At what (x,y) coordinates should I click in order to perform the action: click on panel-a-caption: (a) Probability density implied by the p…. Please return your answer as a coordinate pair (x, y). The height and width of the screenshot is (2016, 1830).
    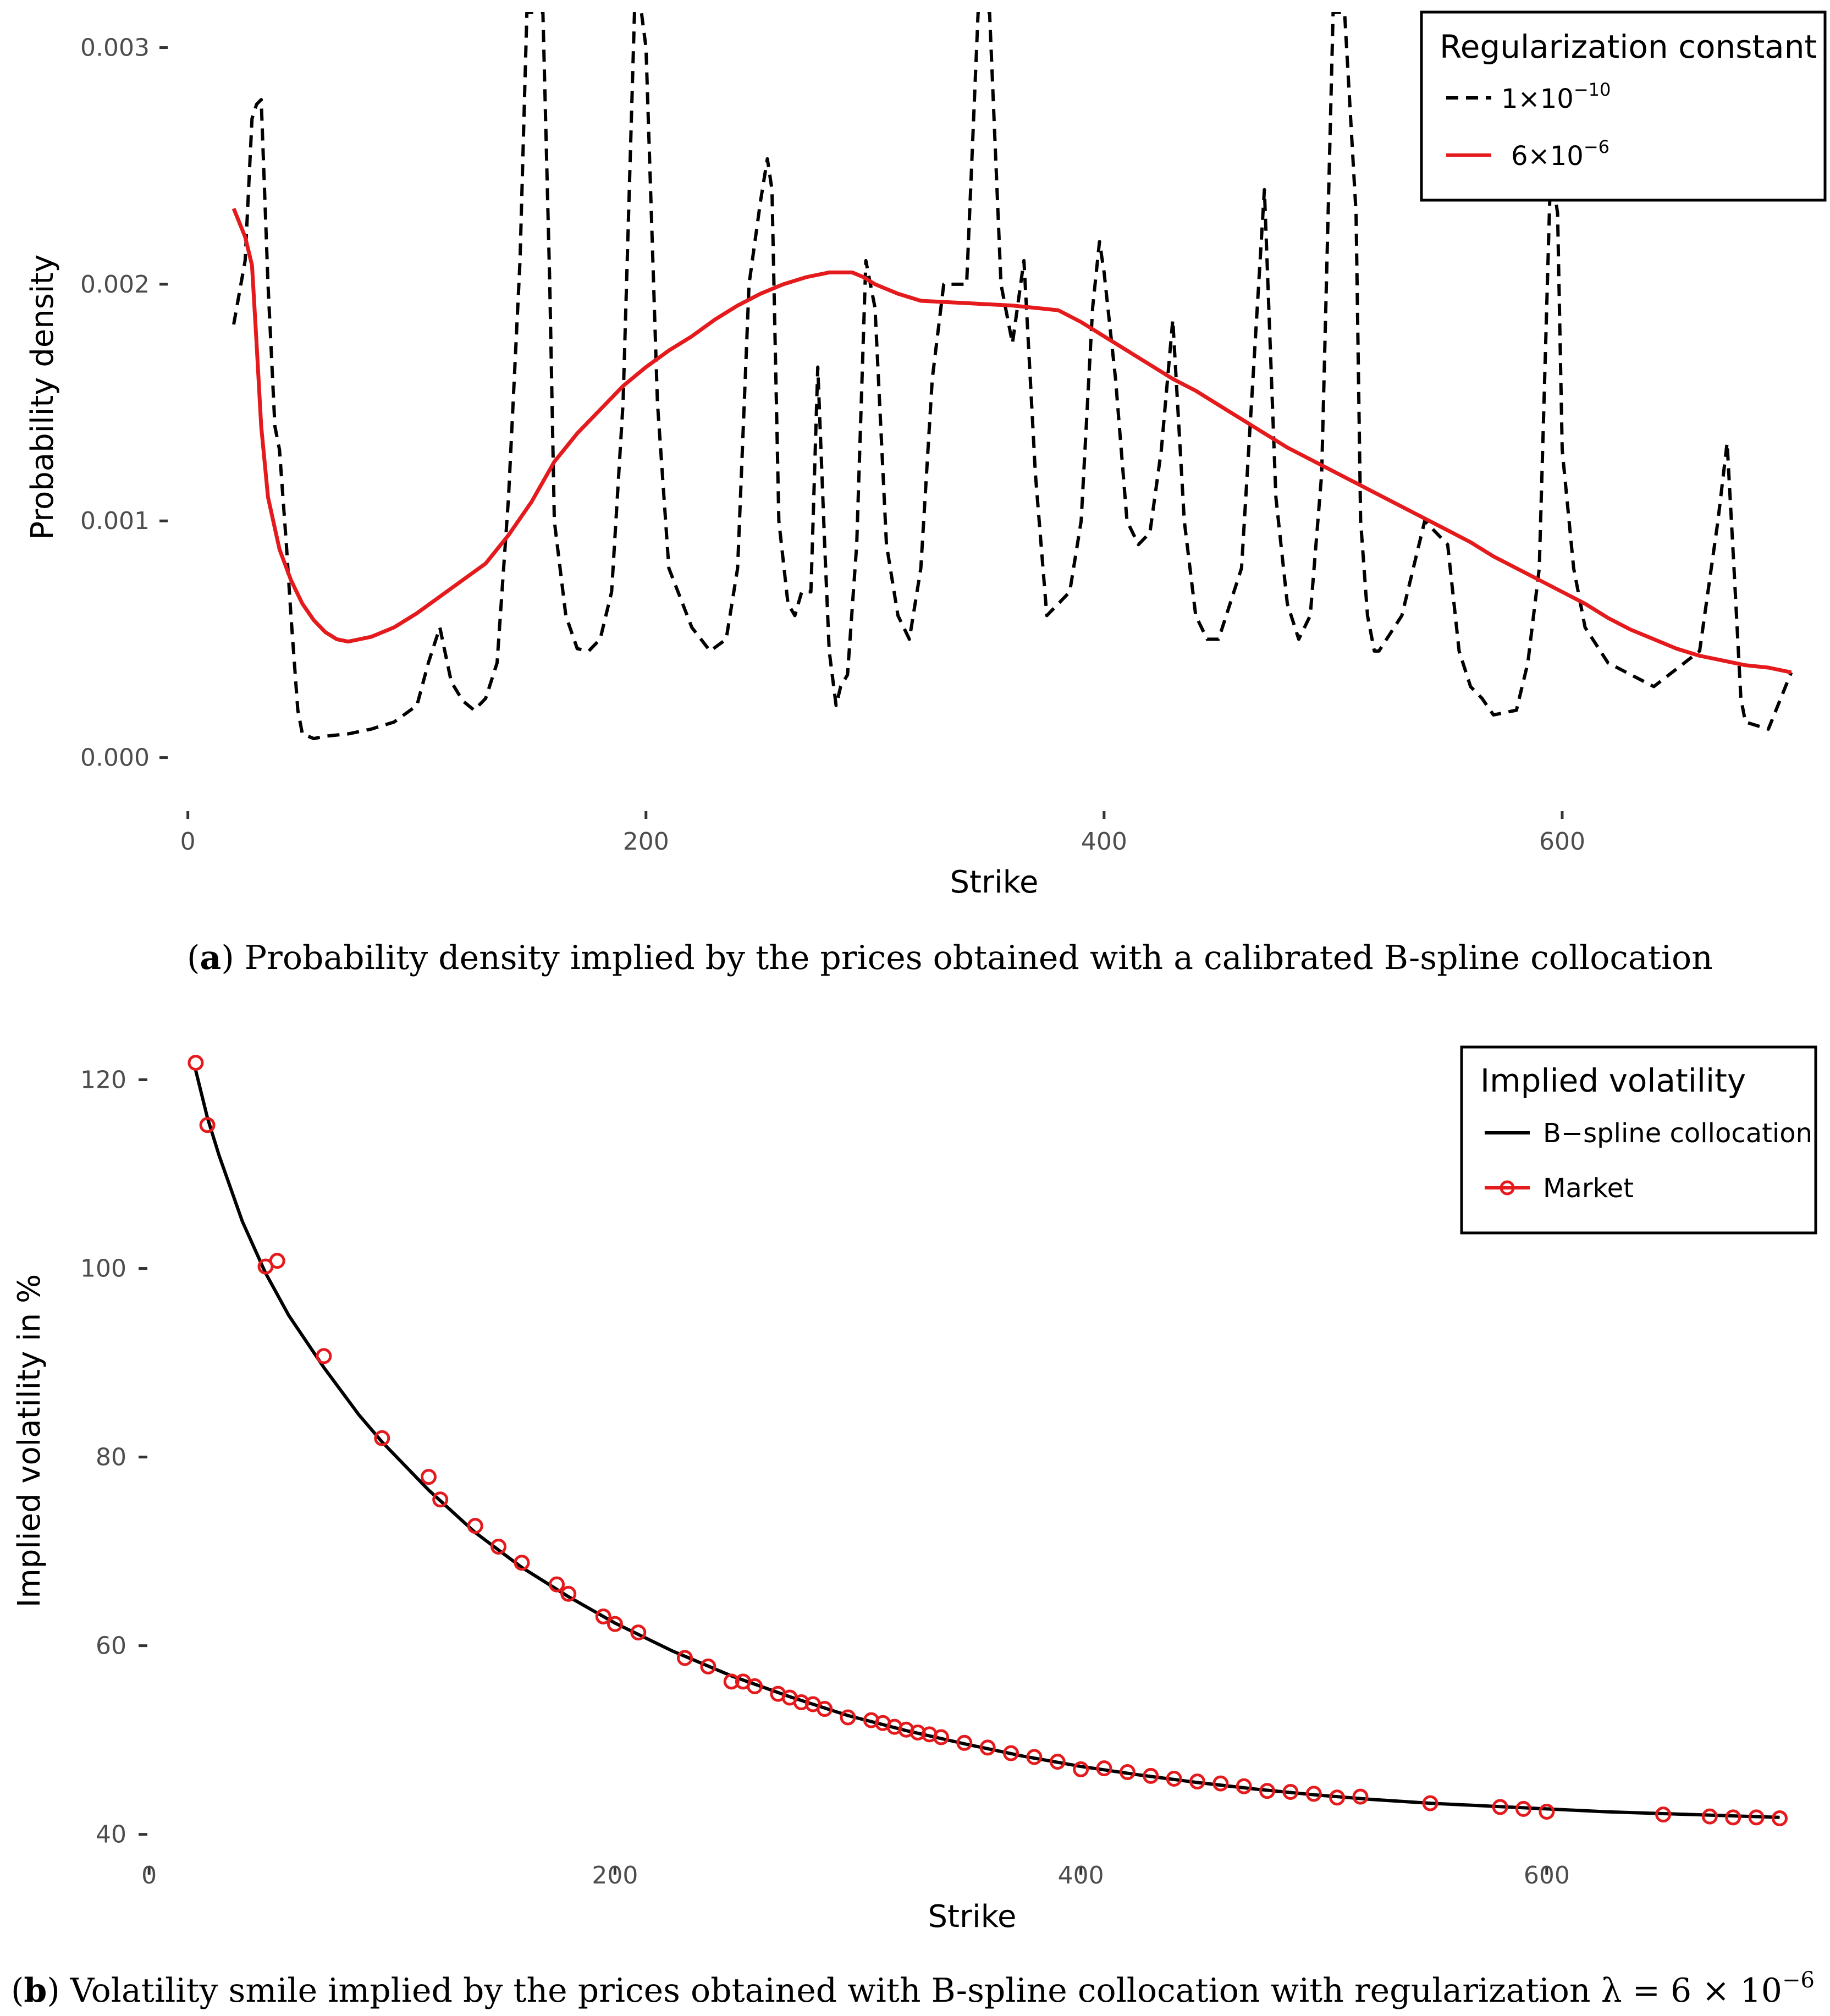
    Looking at the image, I should click on (950, 958).